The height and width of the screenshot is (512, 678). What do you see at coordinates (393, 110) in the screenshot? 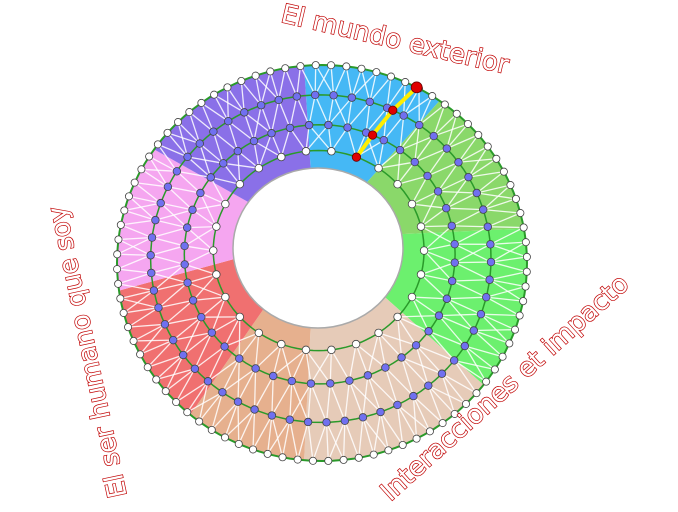
I see `path-node` at bounding box center [393, 110].